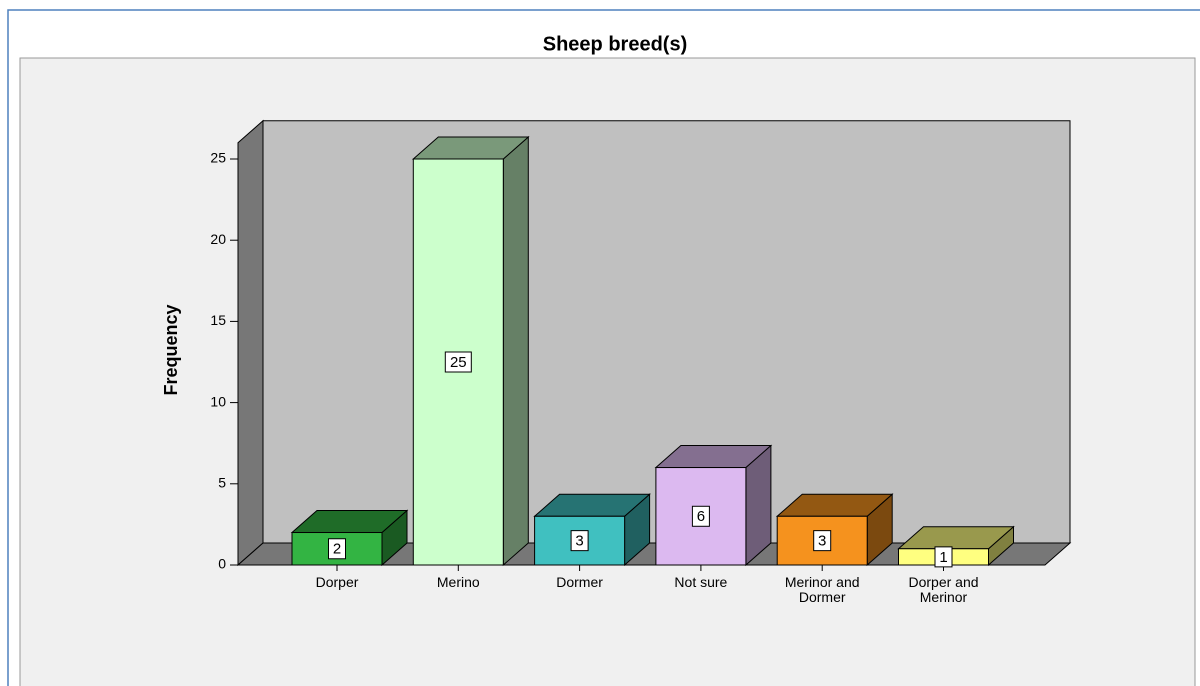 This screenshot has height=686, width=1200. I want to click on bar-side, so click(515, 351).